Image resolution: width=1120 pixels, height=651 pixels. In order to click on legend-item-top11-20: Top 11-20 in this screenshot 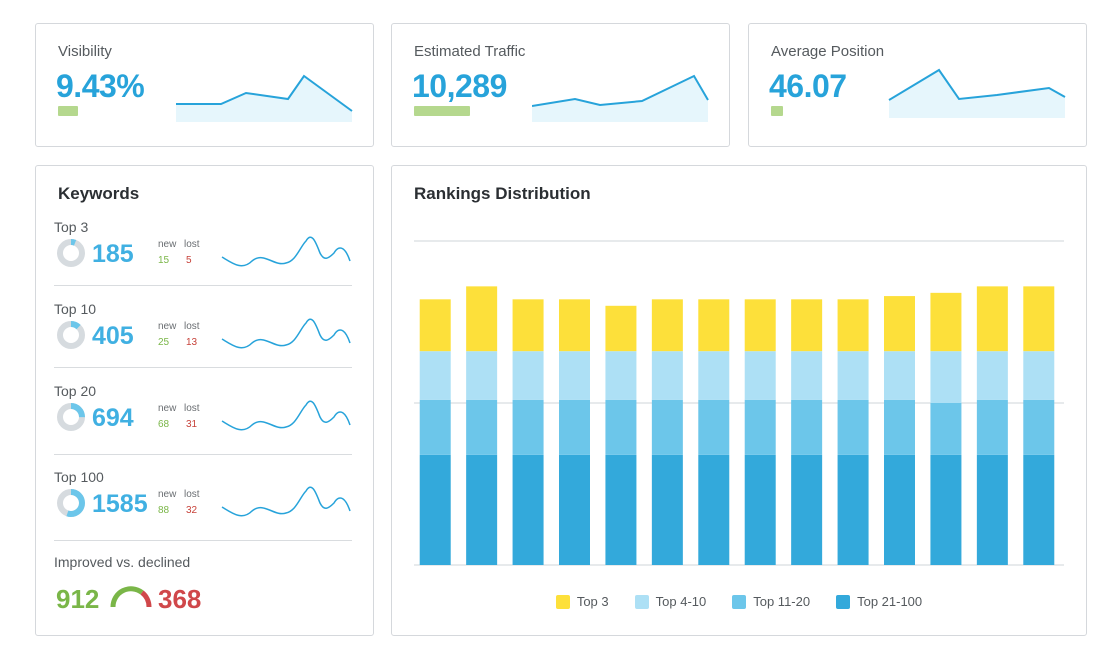, I will do `click(771, 601)`.